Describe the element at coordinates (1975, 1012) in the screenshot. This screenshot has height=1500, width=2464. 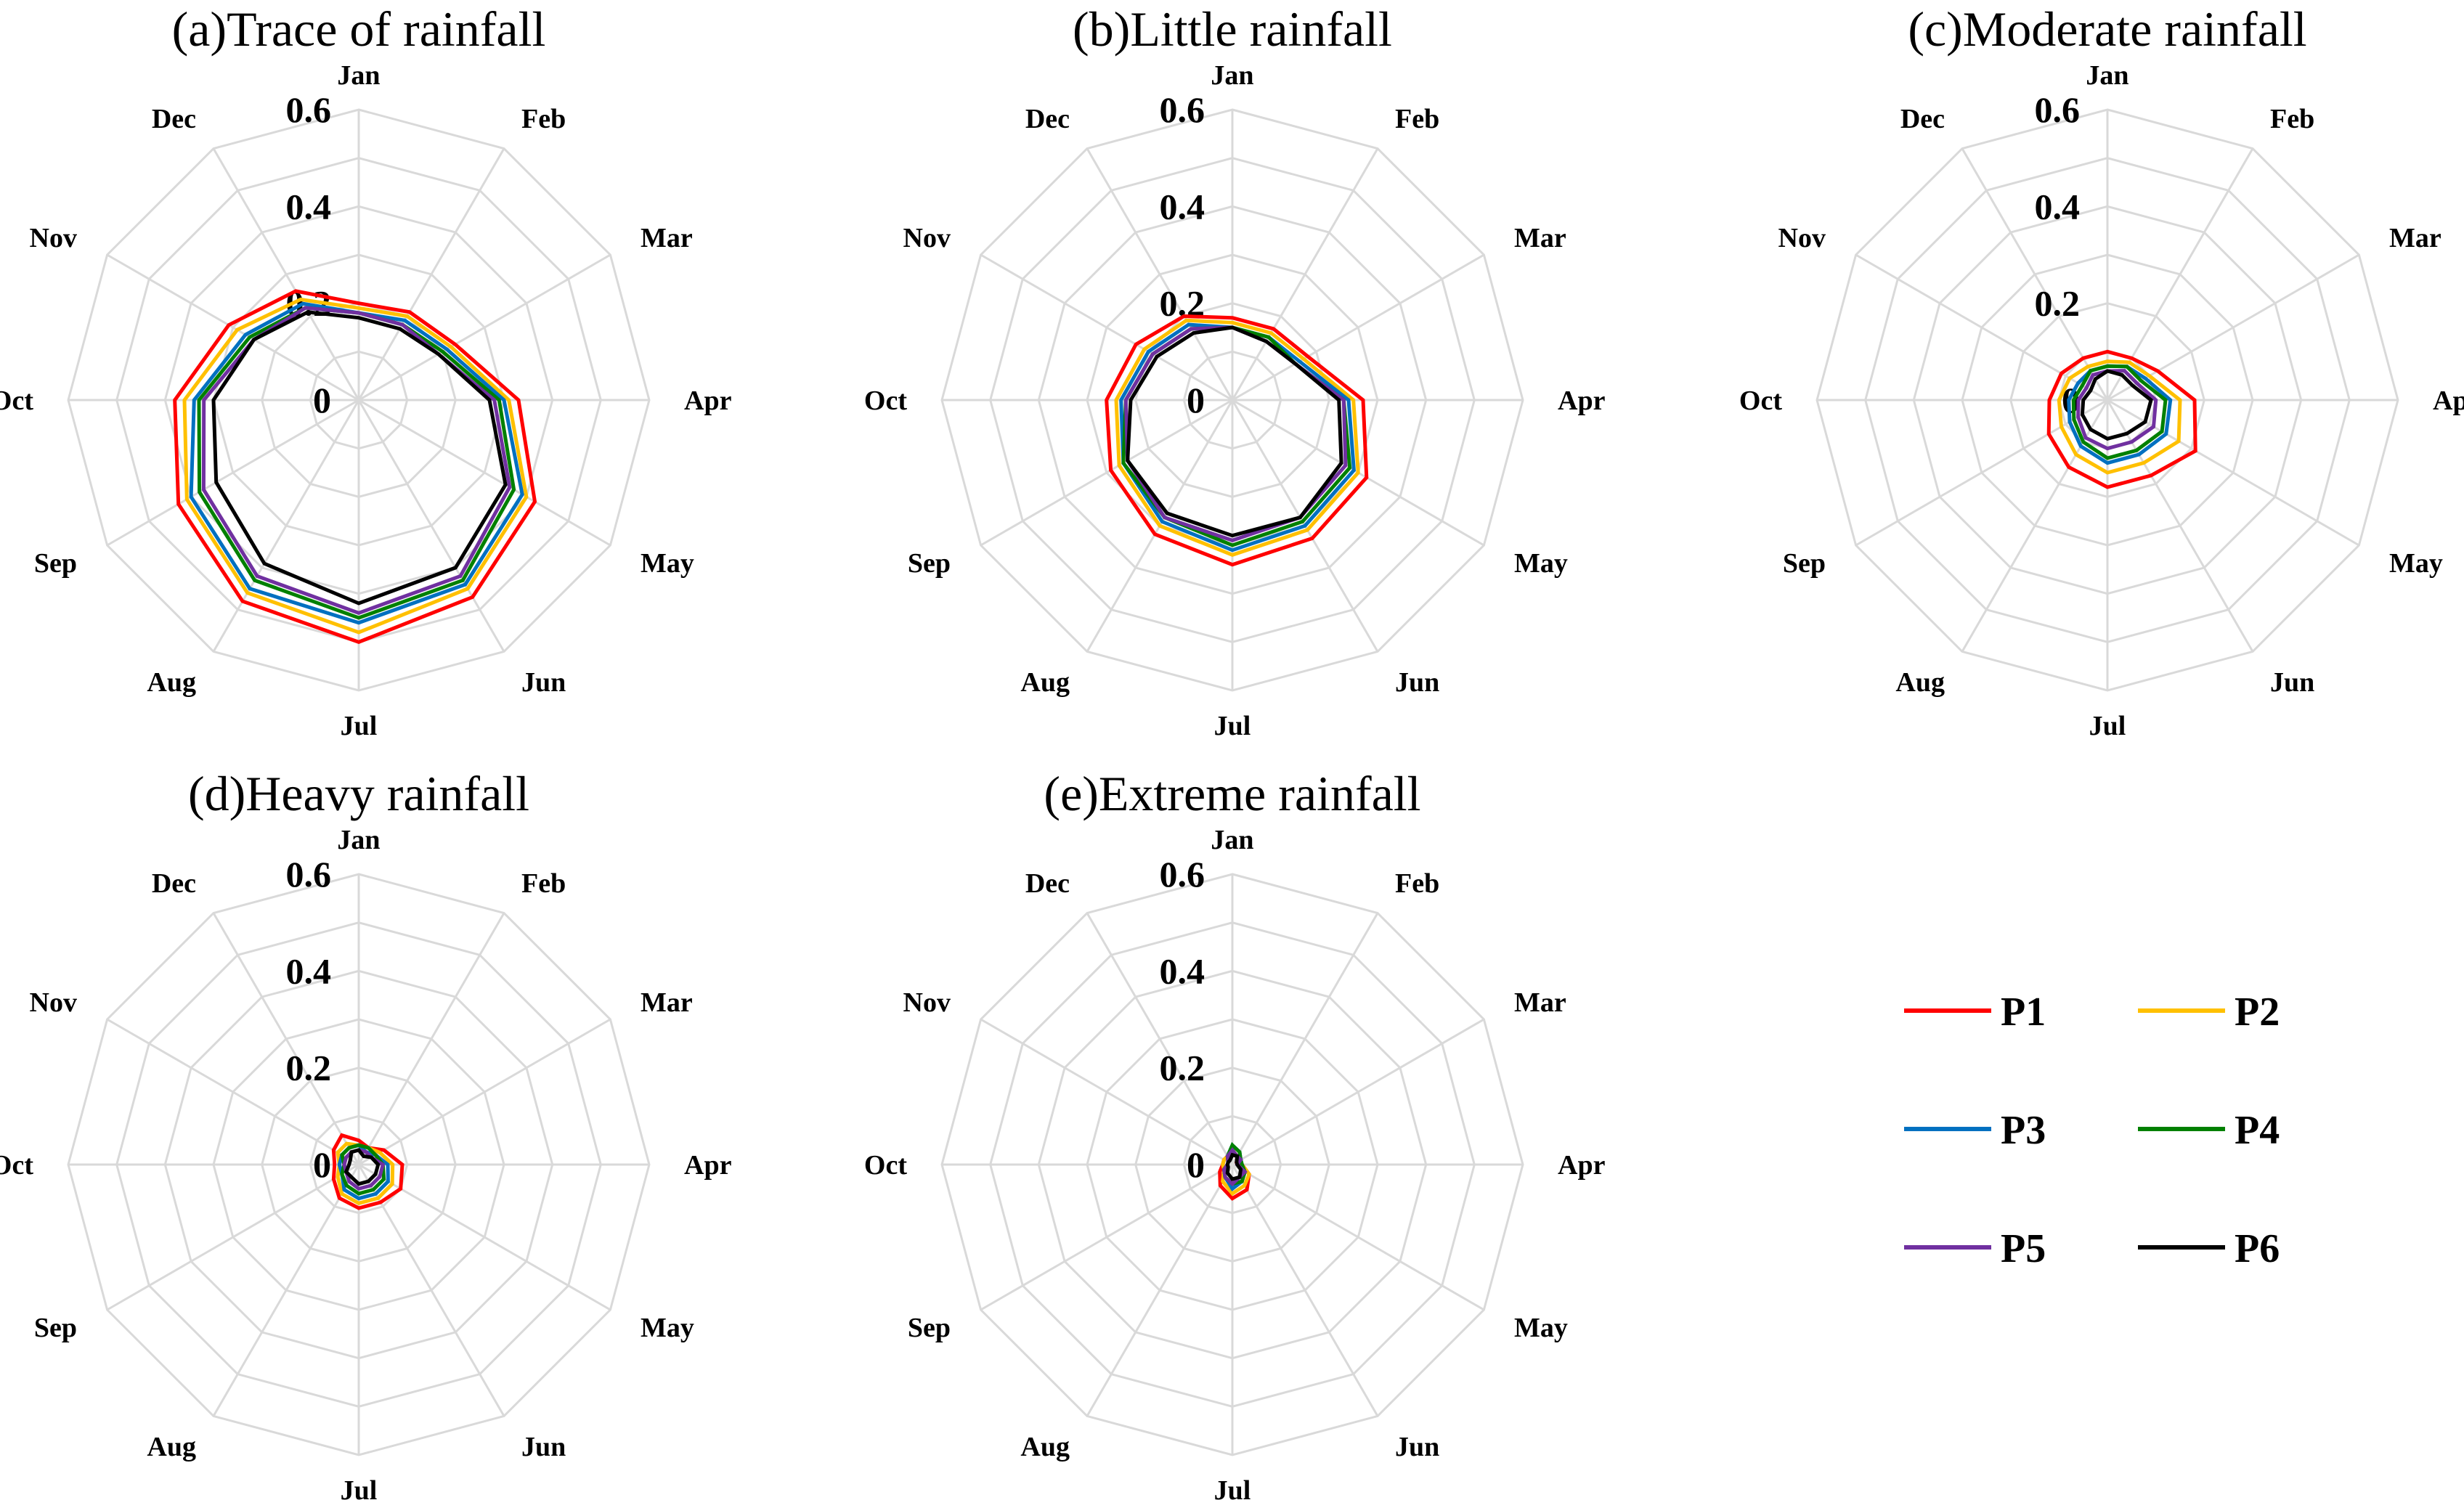
I see `legend-item-p1: P1` at that location.